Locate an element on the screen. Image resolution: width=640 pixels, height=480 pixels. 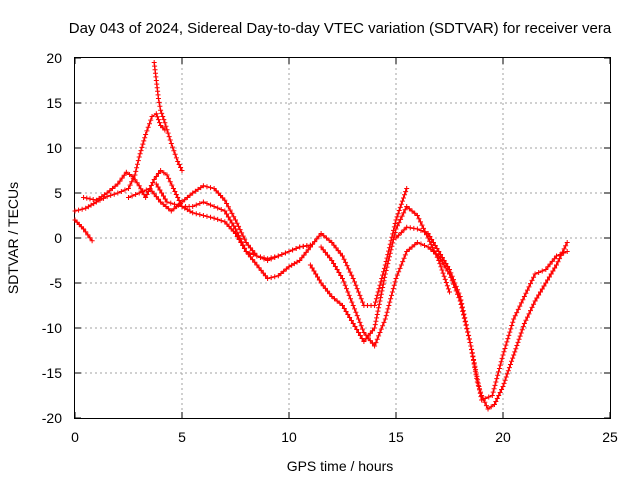
x-axis-title: GPS time / hours is located at coordinates (340, 466).